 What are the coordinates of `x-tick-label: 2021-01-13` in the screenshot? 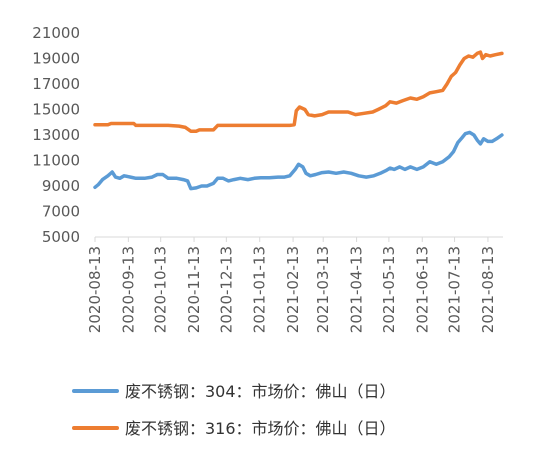 It's located at (260, 289).